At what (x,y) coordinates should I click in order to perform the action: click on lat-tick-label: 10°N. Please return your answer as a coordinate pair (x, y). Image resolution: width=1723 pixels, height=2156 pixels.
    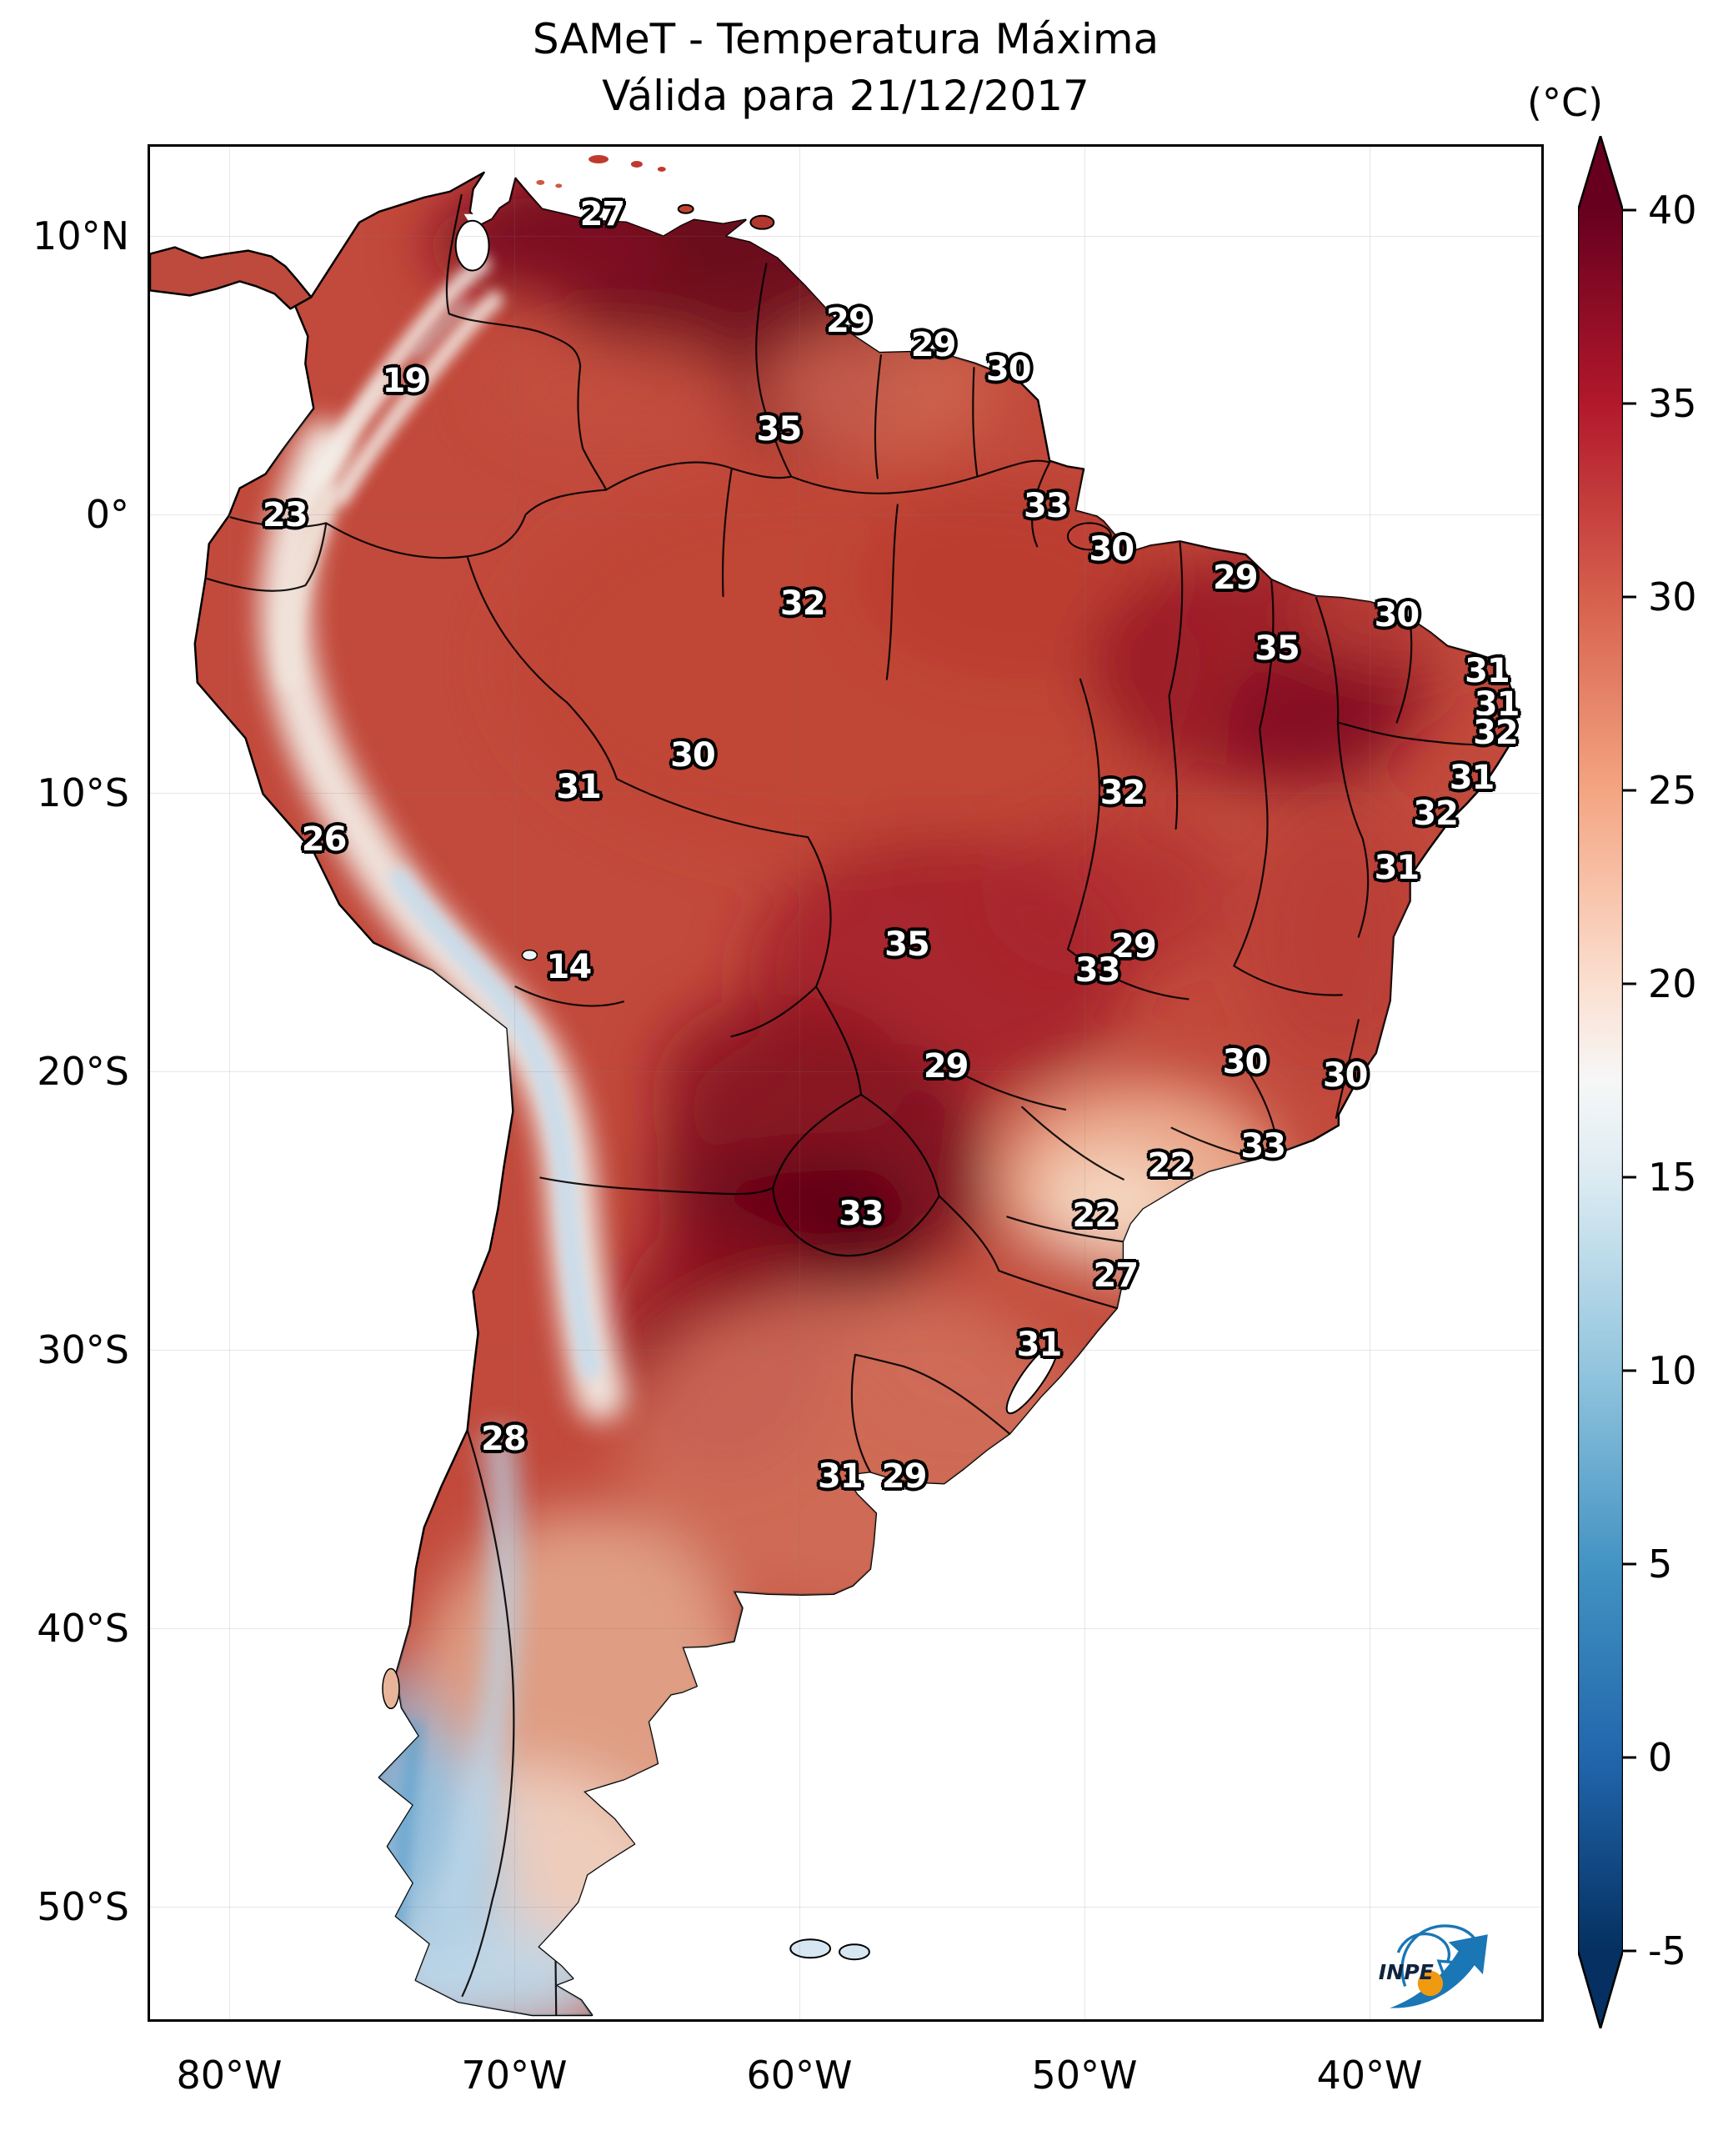
    Looking at the image, I should click on (81, 236).